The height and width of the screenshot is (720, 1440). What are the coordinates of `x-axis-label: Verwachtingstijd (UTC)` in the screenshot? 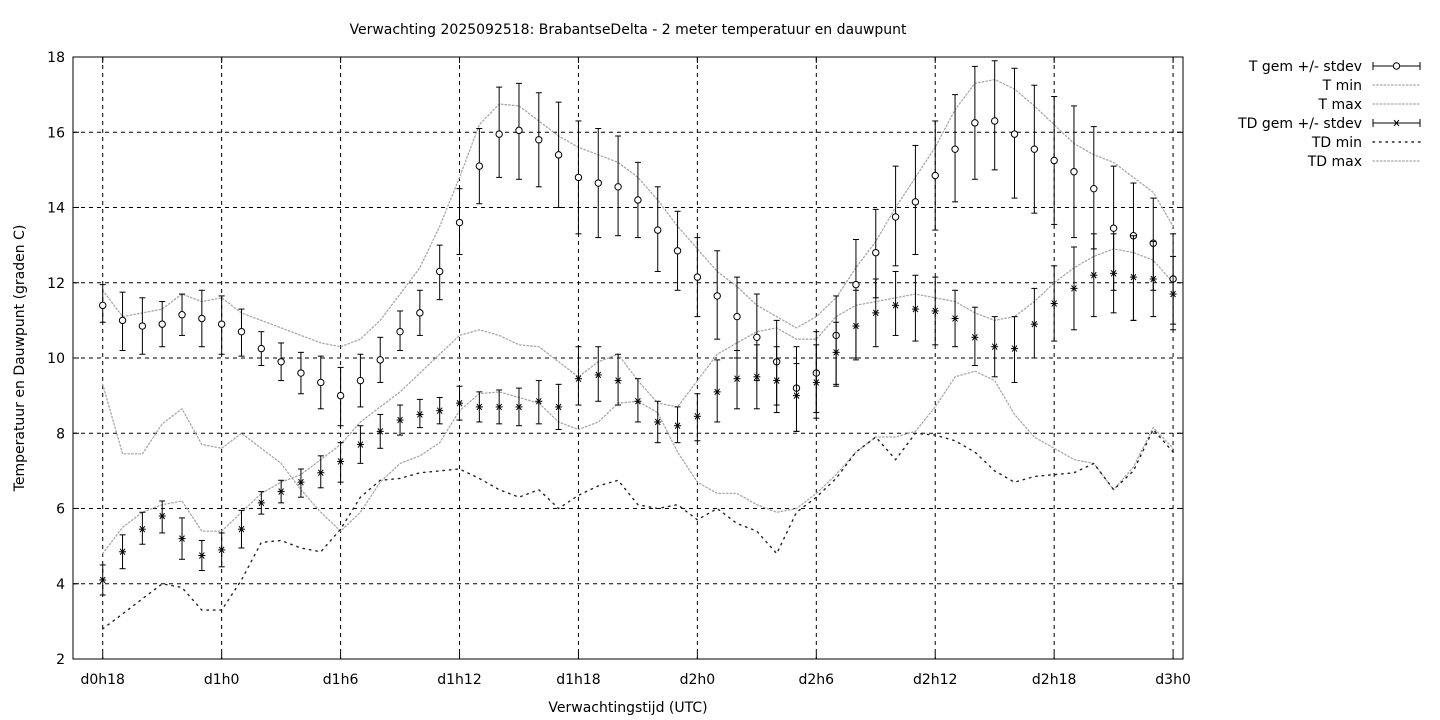 It's located at (627, 708).